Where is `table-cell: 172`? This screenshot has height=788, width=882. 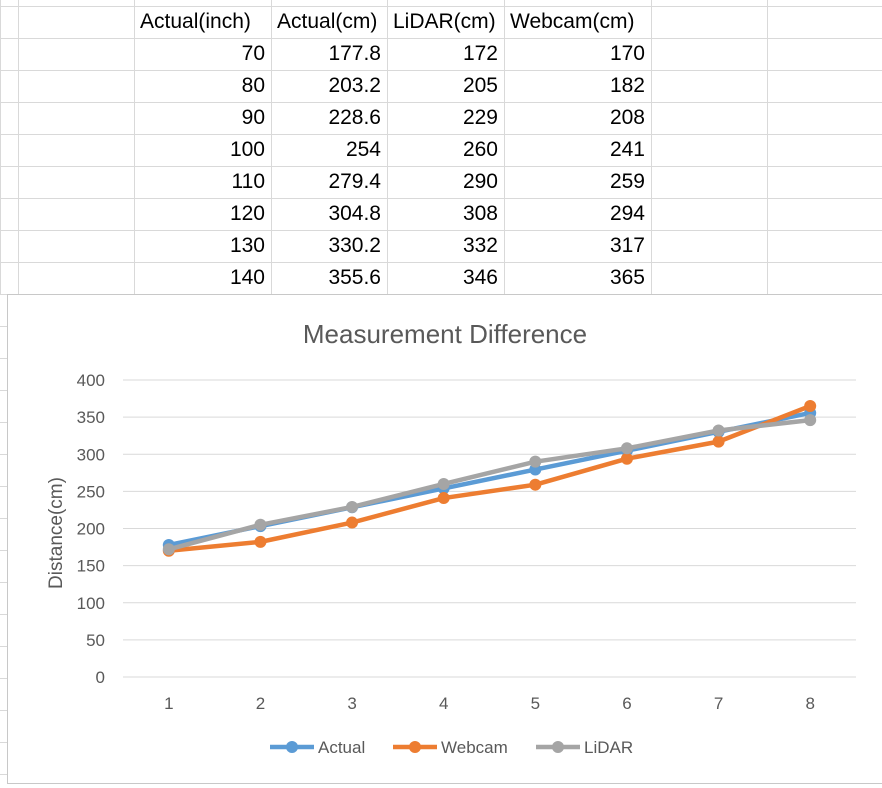 table-cell: 172 is located at coordinates (480, 53).